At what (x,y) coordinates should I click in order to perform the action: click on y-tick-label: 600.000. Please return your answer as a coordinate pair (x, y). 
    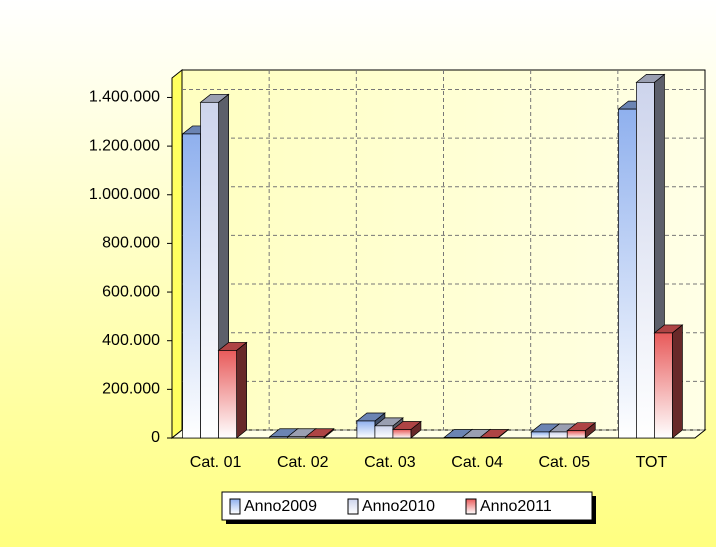
    Looking at the image, I should click on (131, 291).